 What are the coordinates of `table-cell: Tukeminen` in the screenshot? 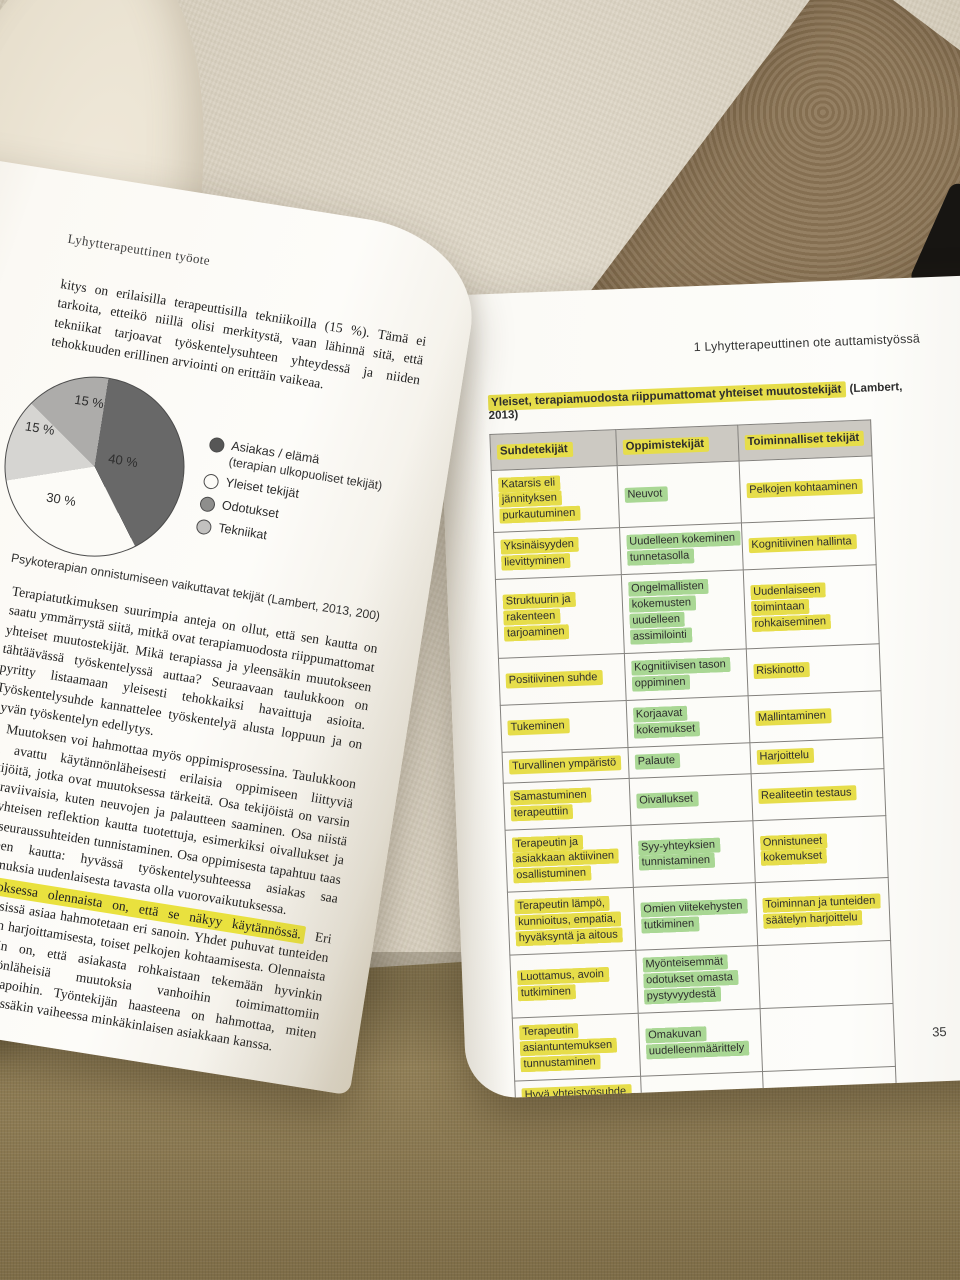 It's located at (564, 726).